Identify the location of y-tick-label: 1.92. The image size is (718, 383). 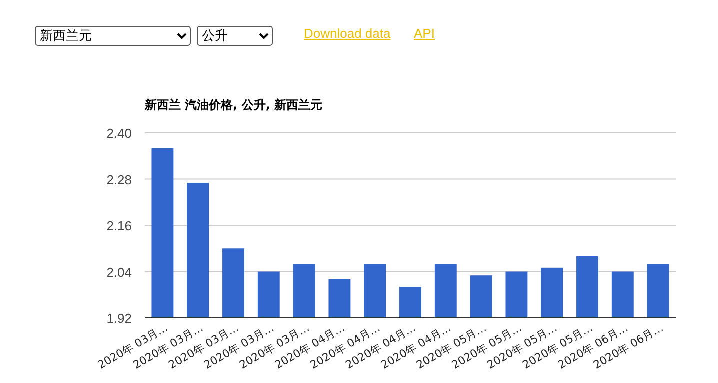
(119, 318).